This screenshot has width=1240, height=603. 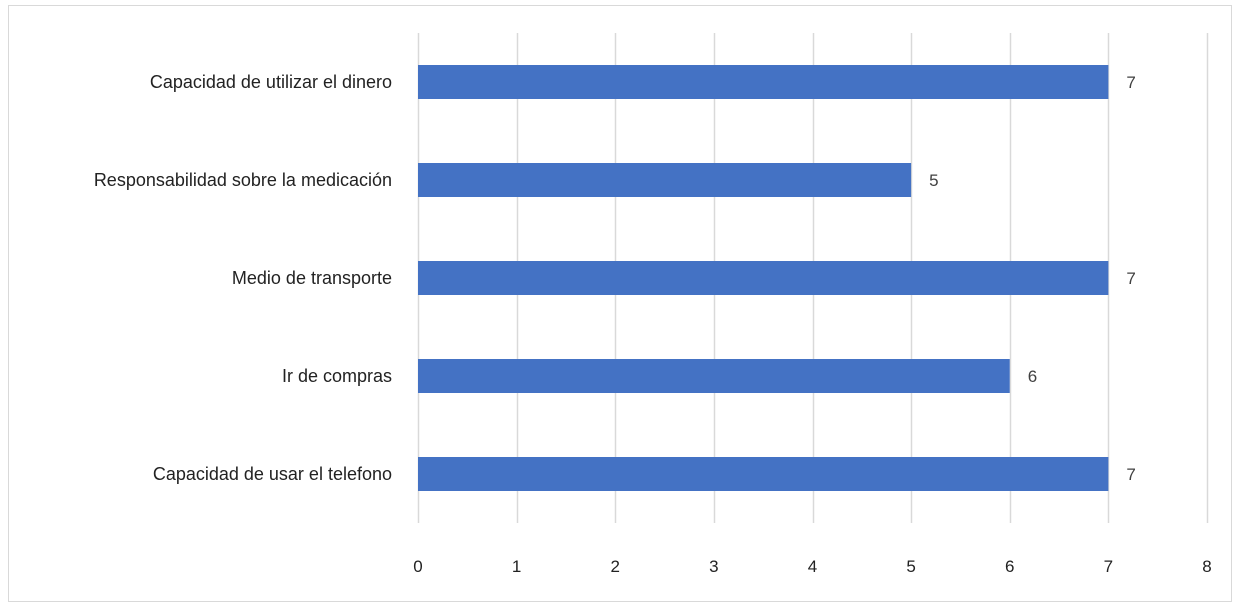 What do you see at coordinates (312, 278) in the screenshot?
I see `category-label: Medio de transporte` at bounding box center [312, 278].